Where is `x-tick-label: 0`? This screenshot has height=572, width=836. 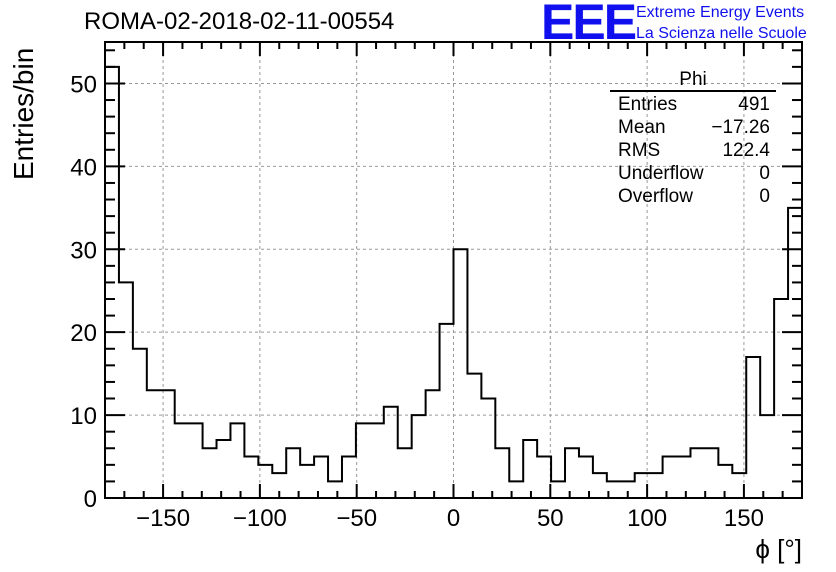
x-tick-label: 0 is located at coordinates (453, 518).